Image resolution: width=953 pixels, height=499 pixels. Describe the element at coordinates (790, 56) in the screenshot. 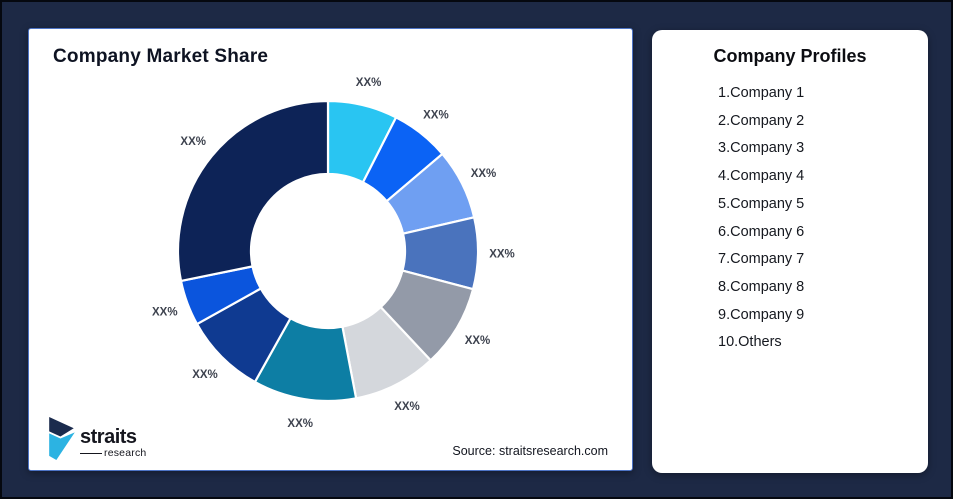

I see `profiles-title: Company Profiles` at that location.